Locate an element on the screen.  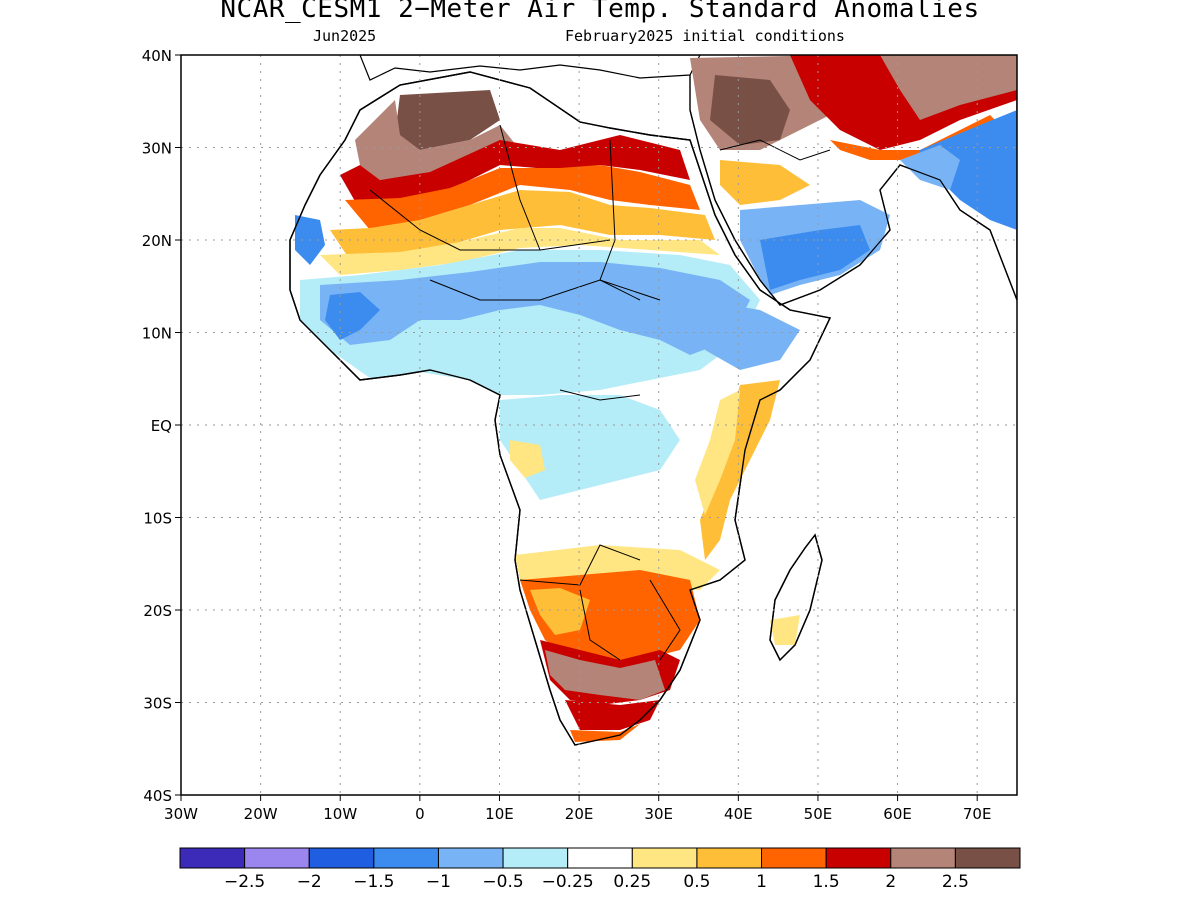
anomaly-orange-cape is located at coordinates (605, 733).